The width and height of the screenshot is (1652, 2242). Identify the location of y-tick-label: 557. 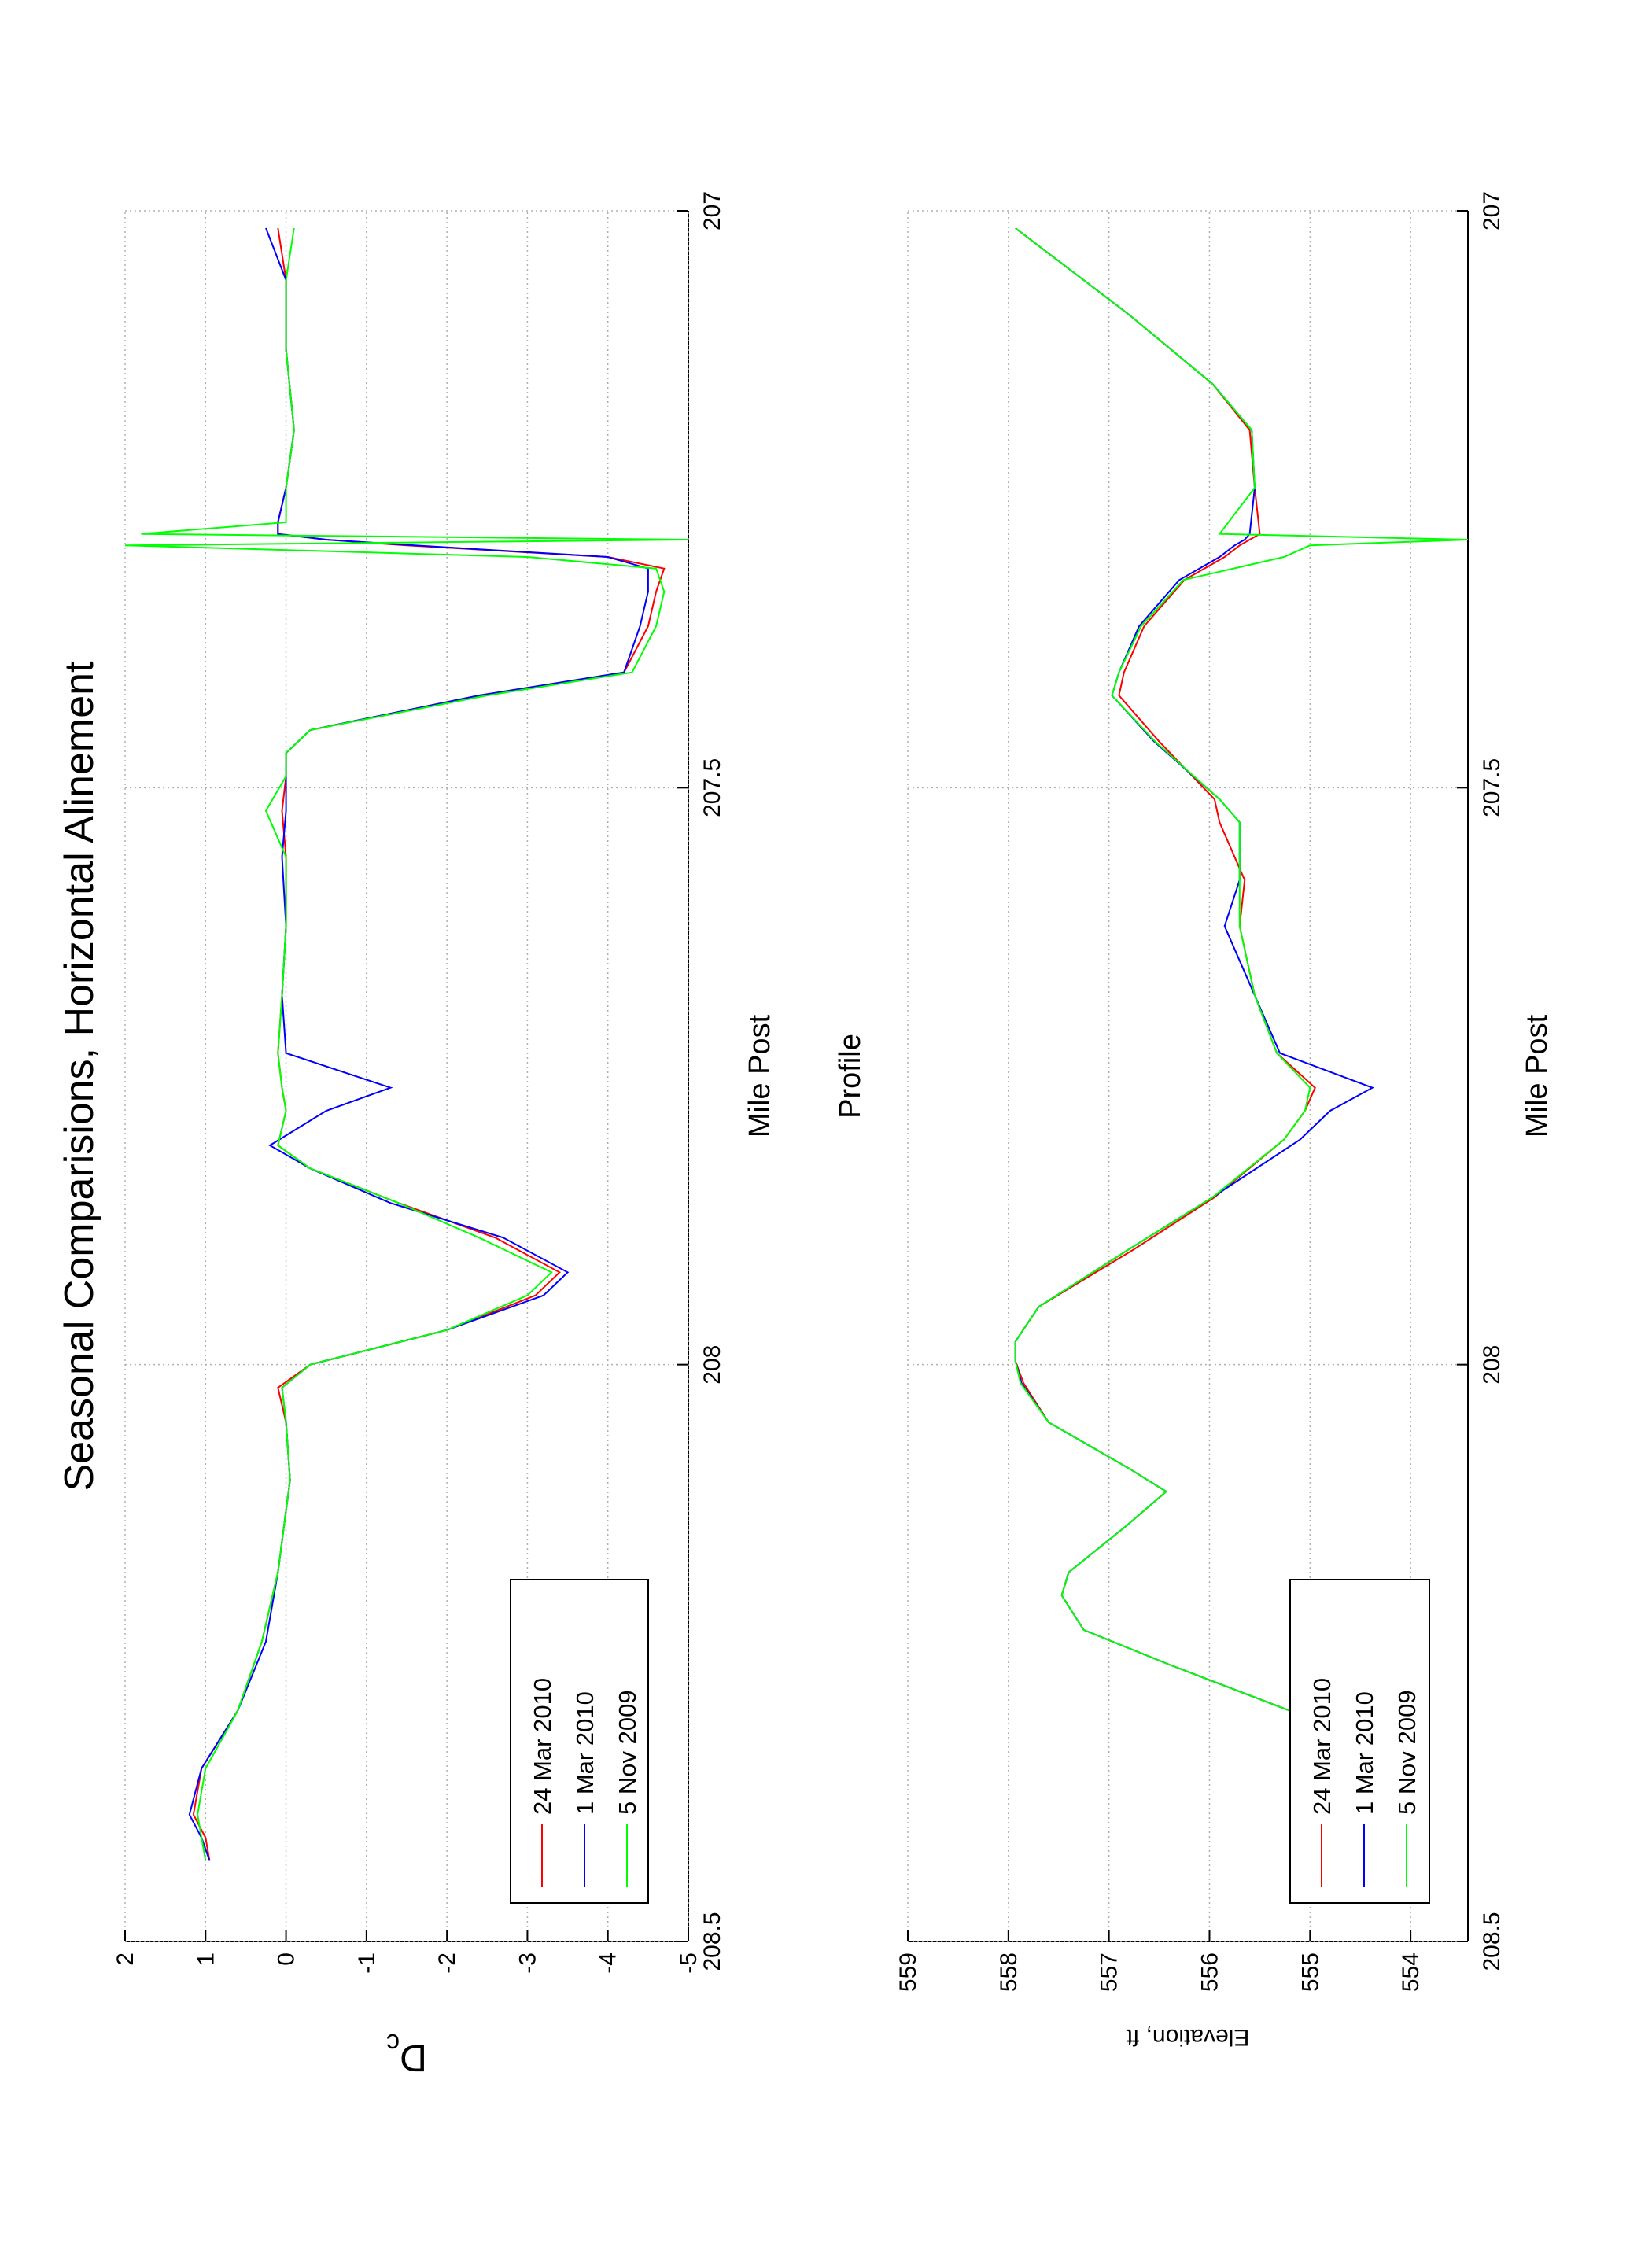
(1110, 1972).